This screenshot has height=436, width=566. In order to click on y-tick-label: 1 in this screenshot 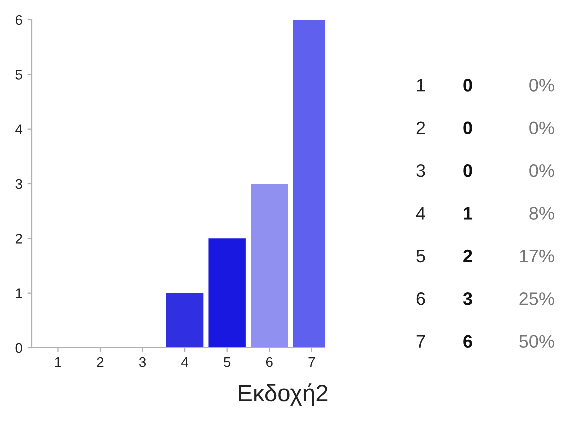, I will do `click(19, 293)`.